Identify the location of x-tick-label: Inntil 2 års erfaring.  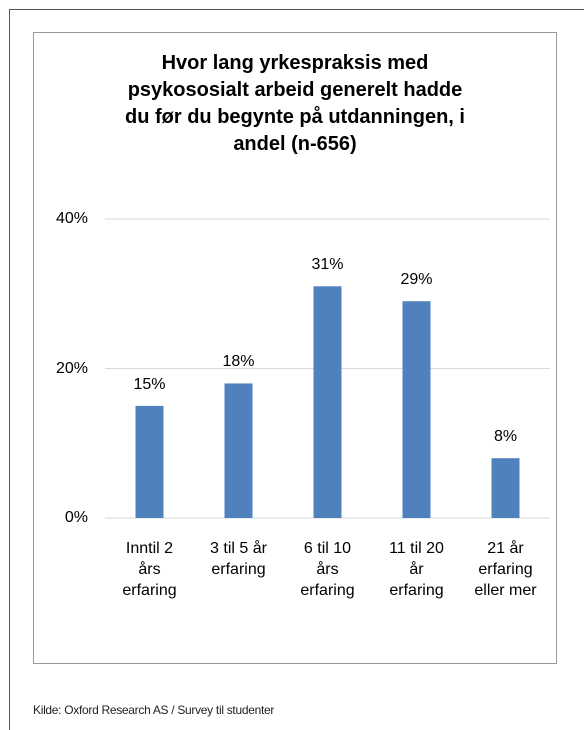
(149, 569).